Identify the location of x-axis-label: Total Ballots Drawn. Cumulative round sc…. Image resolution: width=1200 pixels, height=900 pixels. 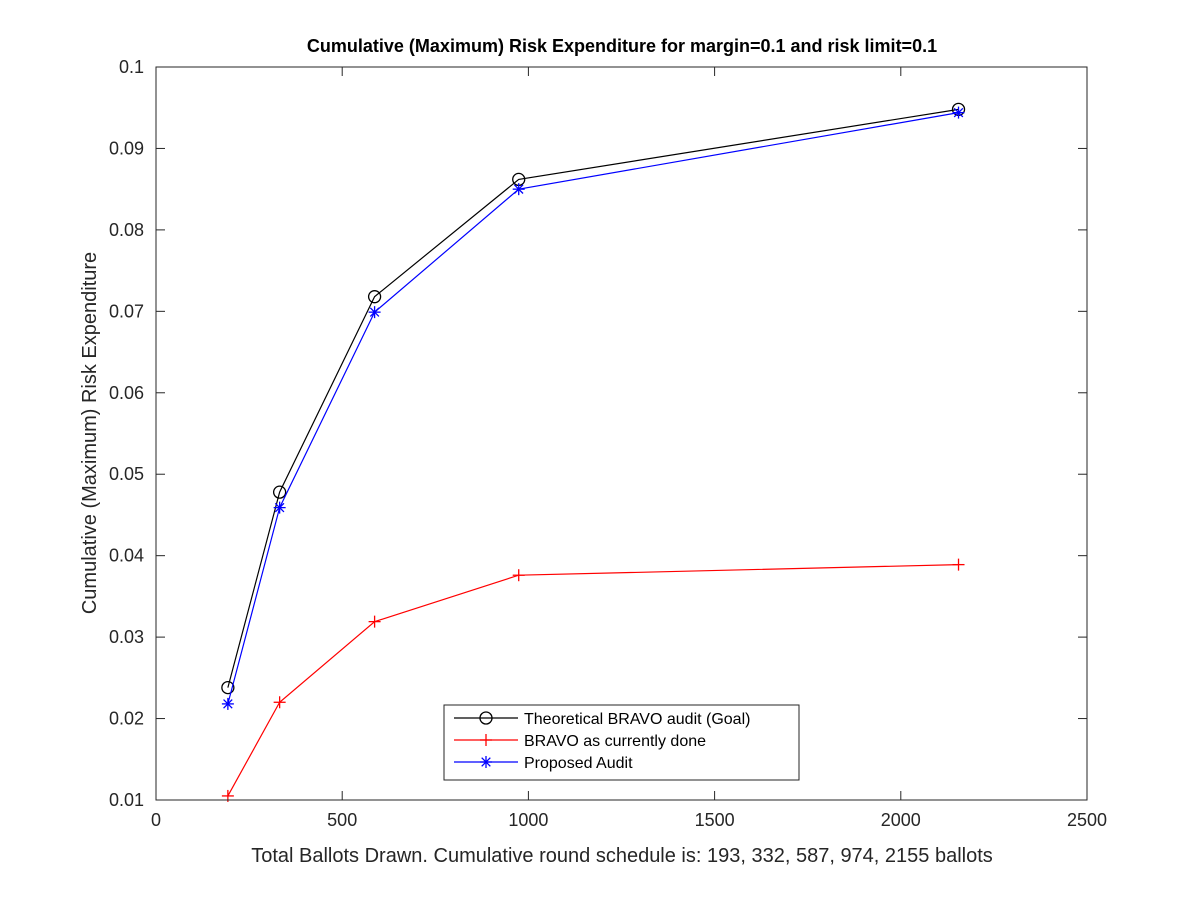
(622, 856).